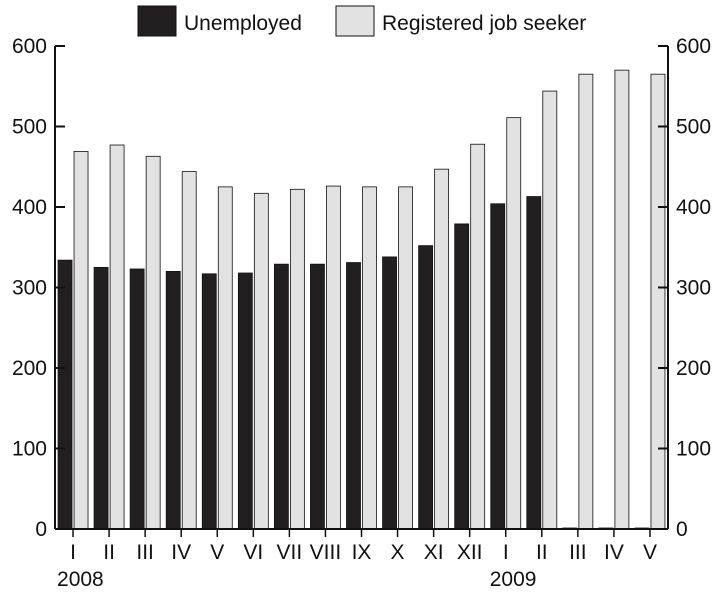 Image resolution: width=714 pixels, height=595 pixels. Describe the element at coordinates (29, 46) in the screenshot. I see `y-tick-label-left-600: 600` at that location.